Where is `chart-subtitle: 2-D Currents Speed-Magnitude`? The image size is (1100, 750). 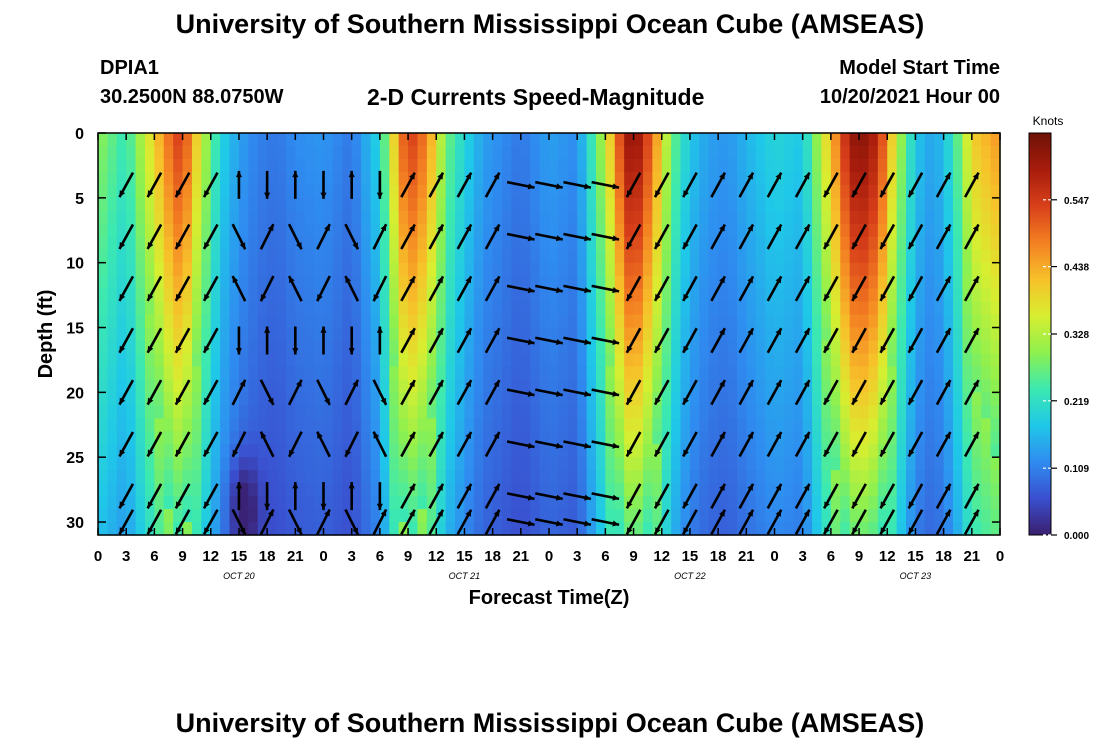
chart-subtitle: 2-D Currents Speed-Magnitude is located at coordinates (536, 97).